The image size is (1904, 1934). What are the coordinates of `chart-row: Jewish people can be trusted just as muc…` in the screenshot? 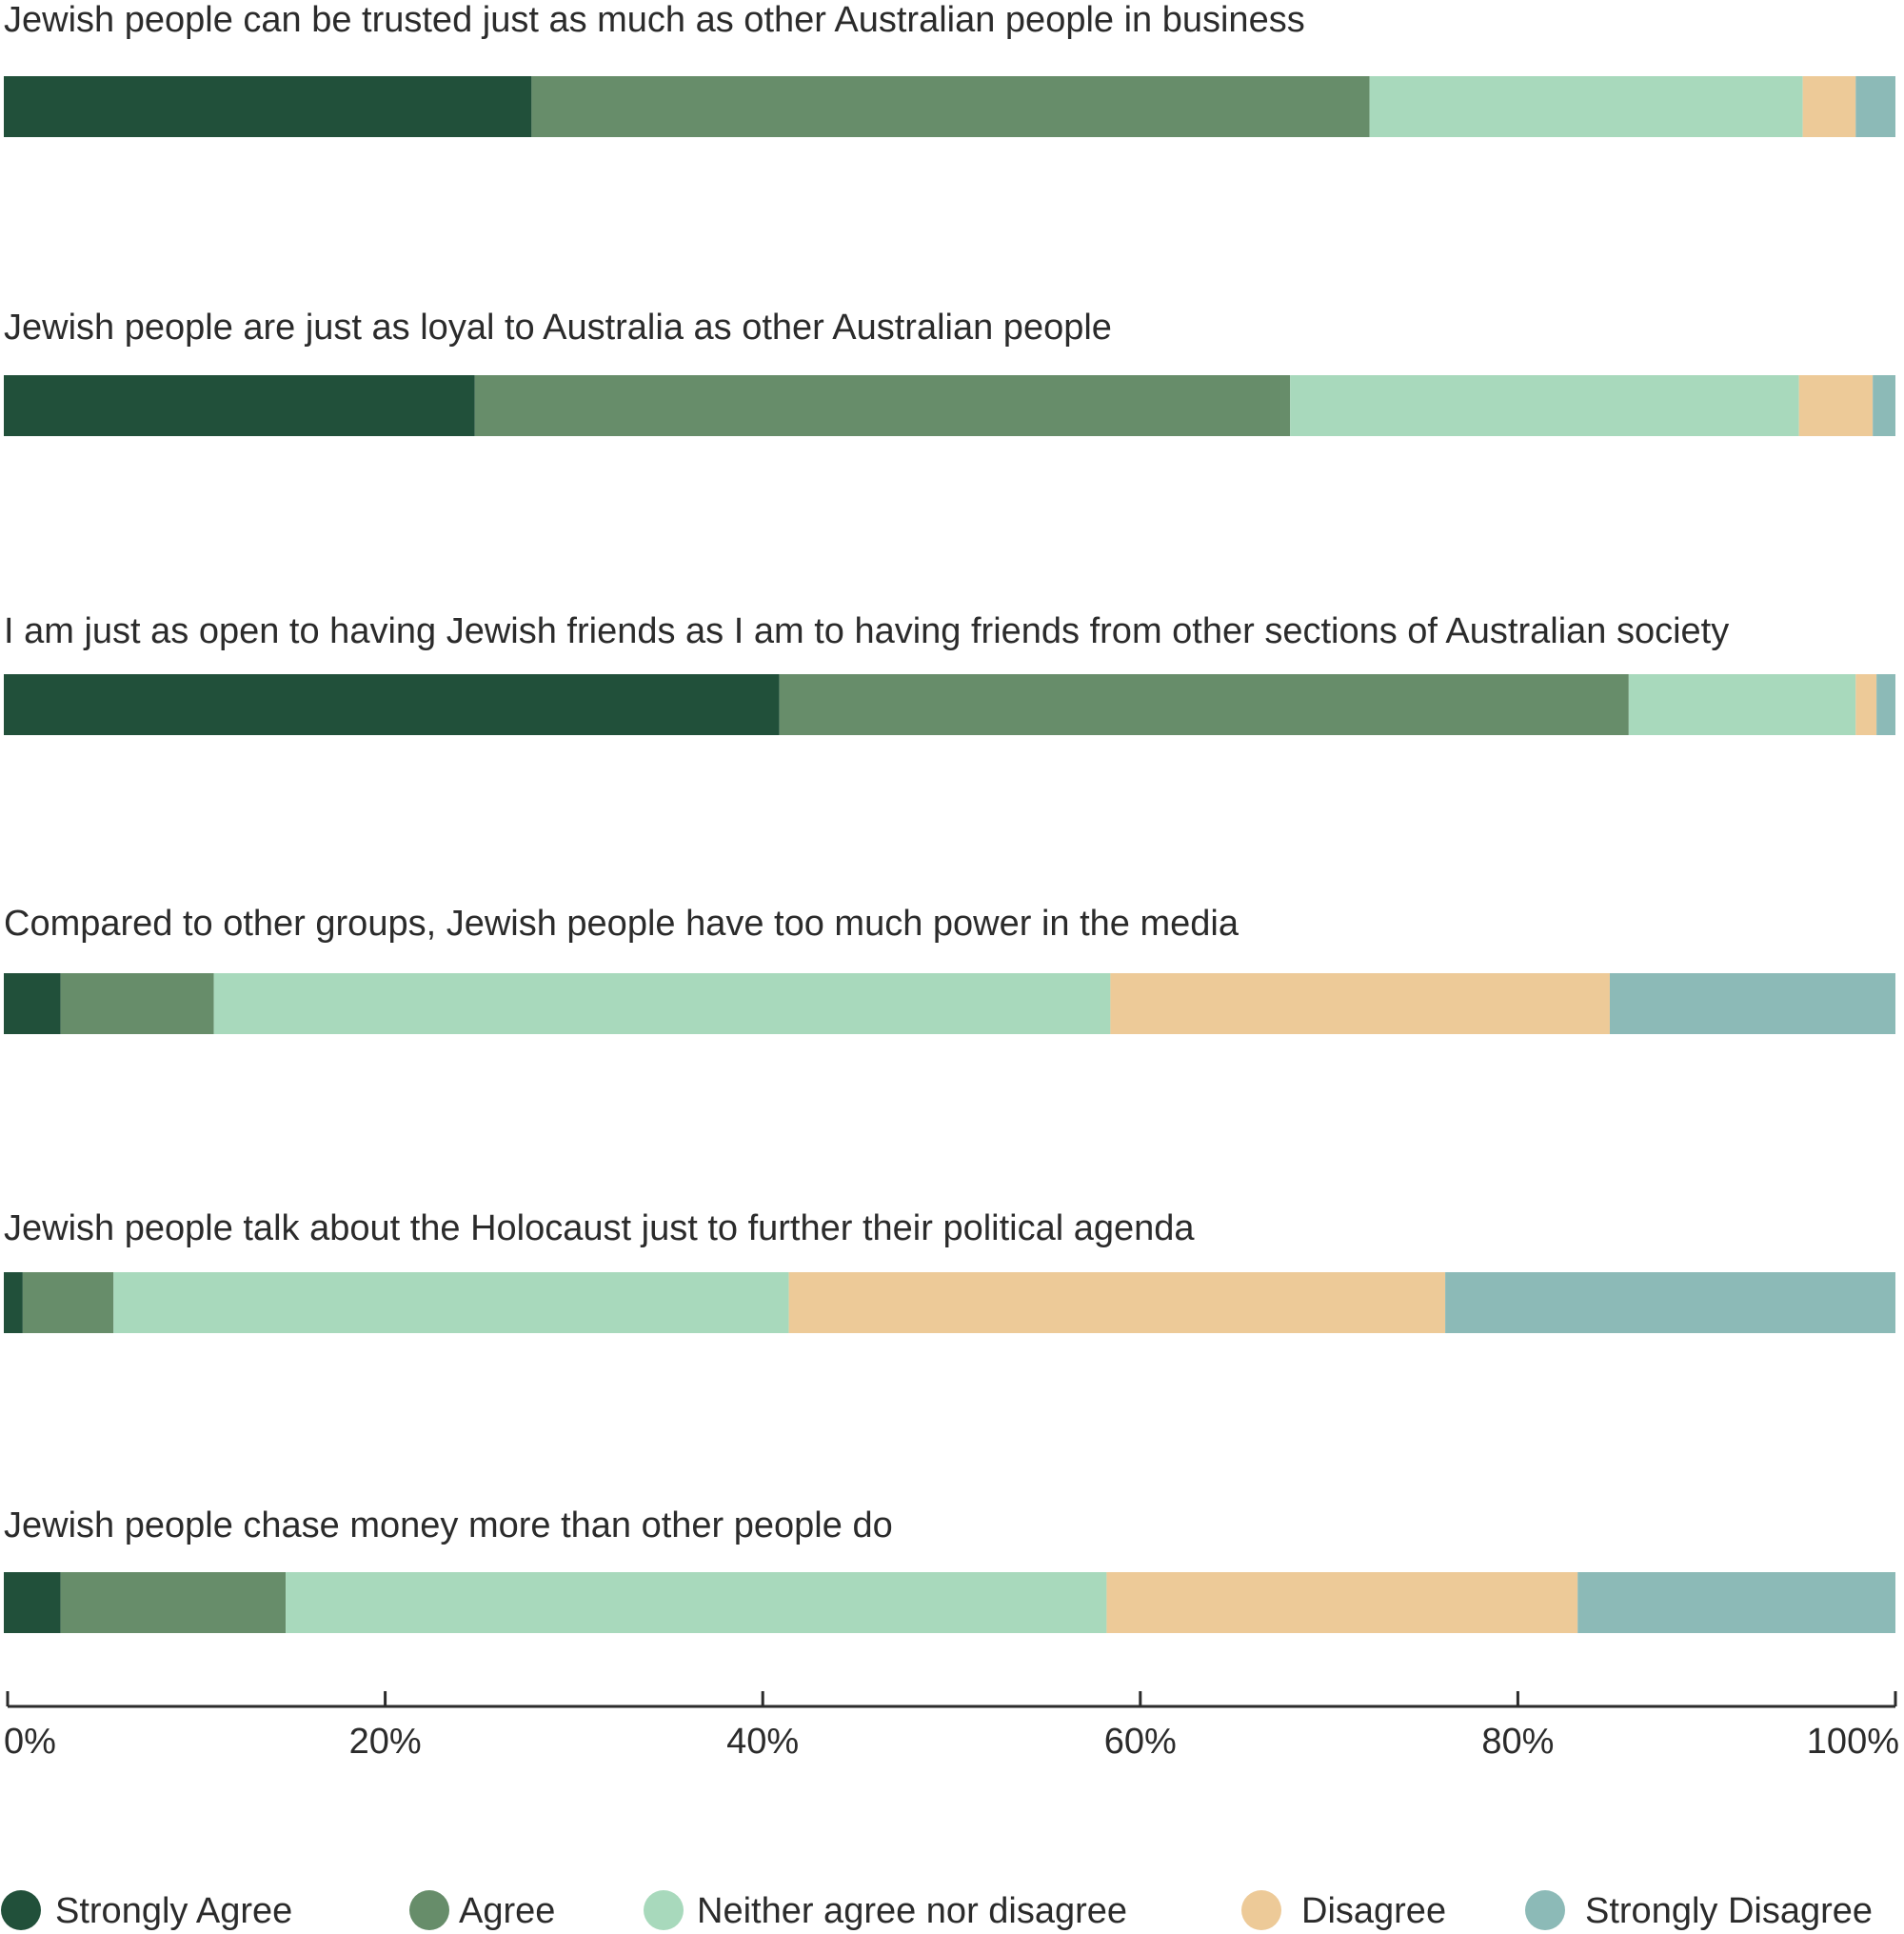 It's located at (949, 69).